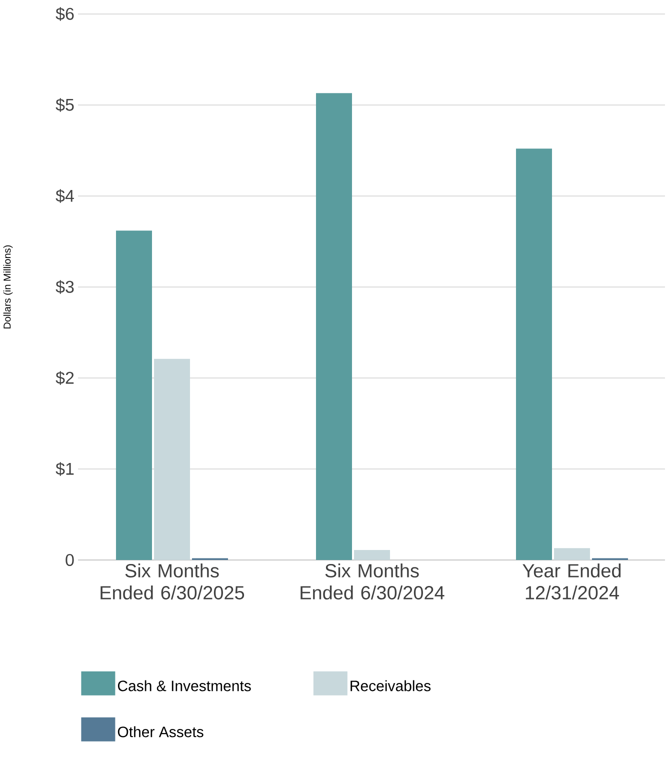  What do you see at coordinates (8, 286) in the screenshot?
I see `y-axis-title: Dollars (in Millions)` at bounding box center [8, 286].